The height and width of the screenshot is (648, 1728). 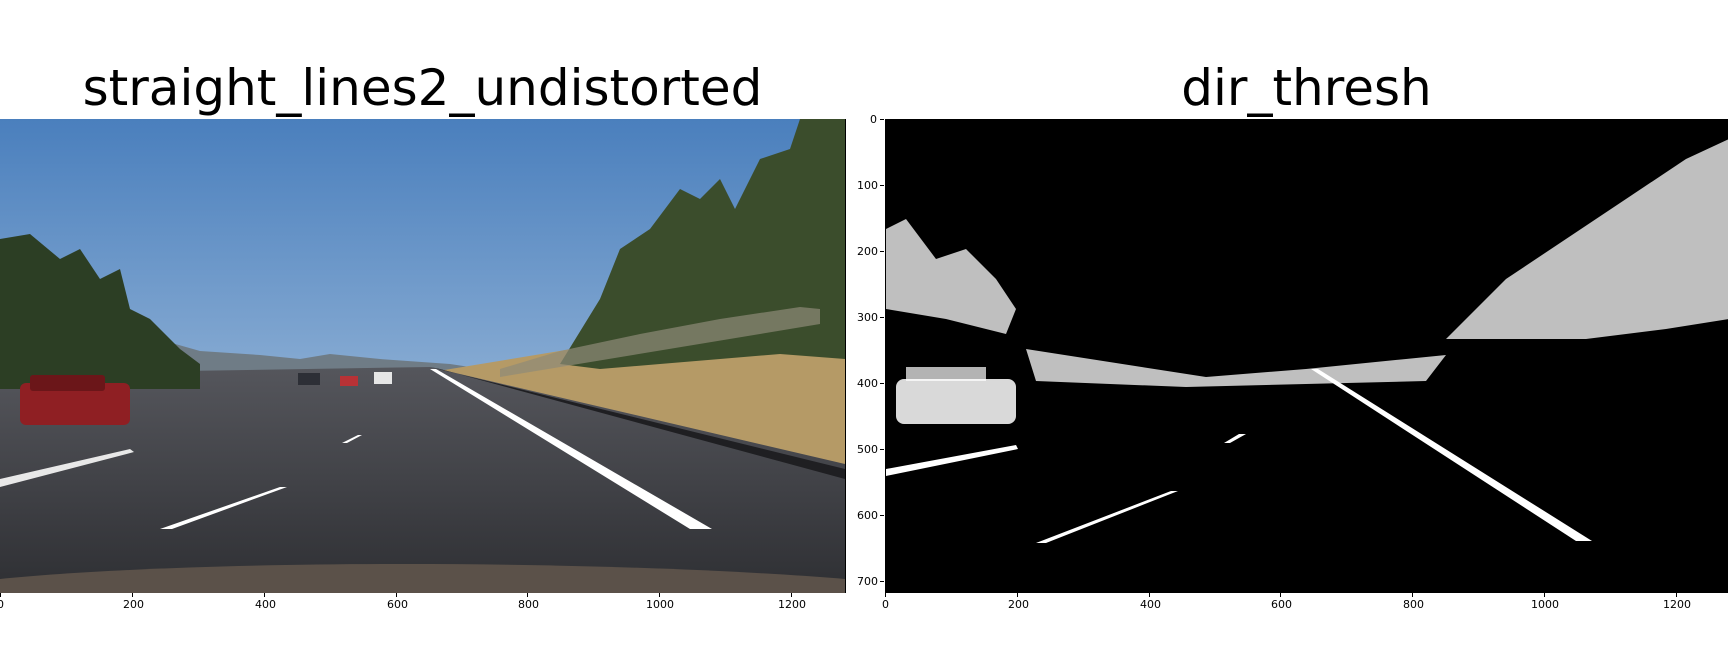 What do you see at coordinates (1306, 88) in the screenshot?
I see `right-panel-title: dir_thresh` at bounding box center [1306, 88].